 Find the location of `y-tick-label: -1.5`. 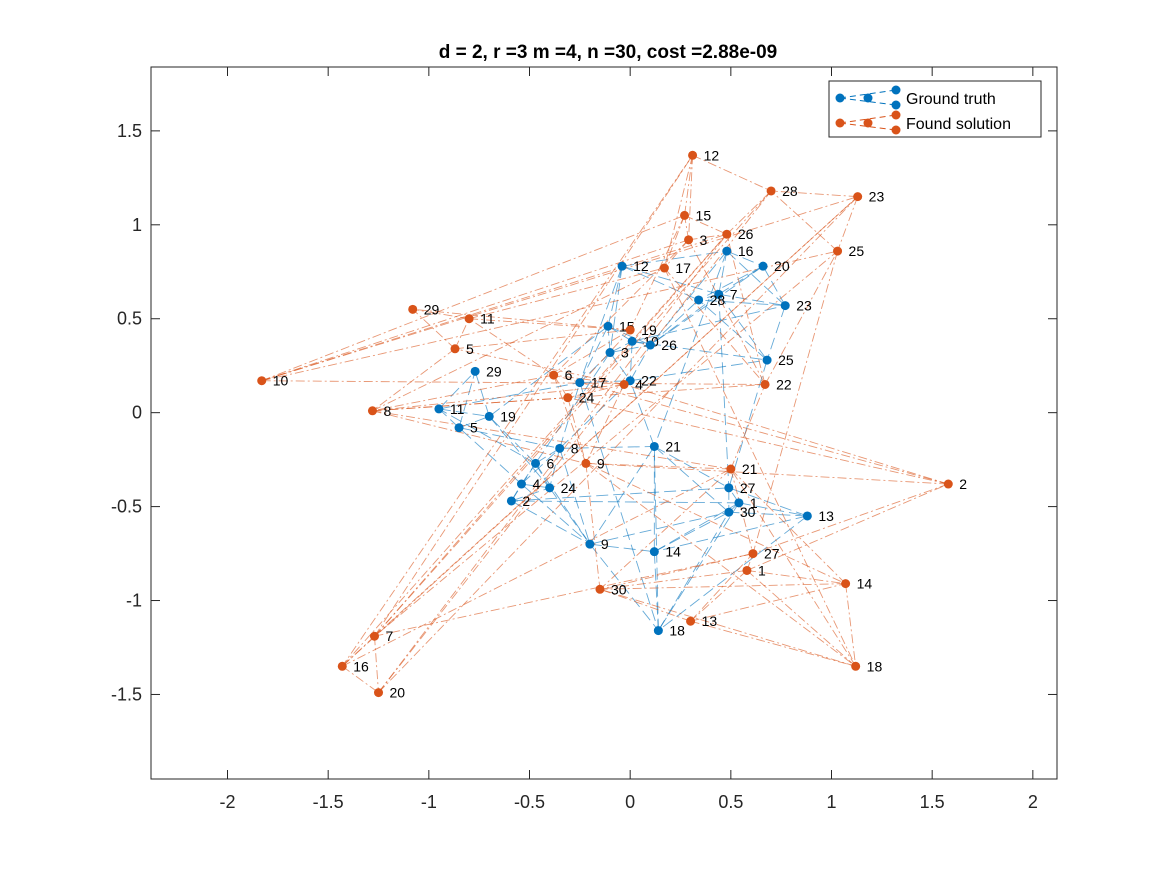

y-tick-label: -1.5 is located at coordinates (126, 694).